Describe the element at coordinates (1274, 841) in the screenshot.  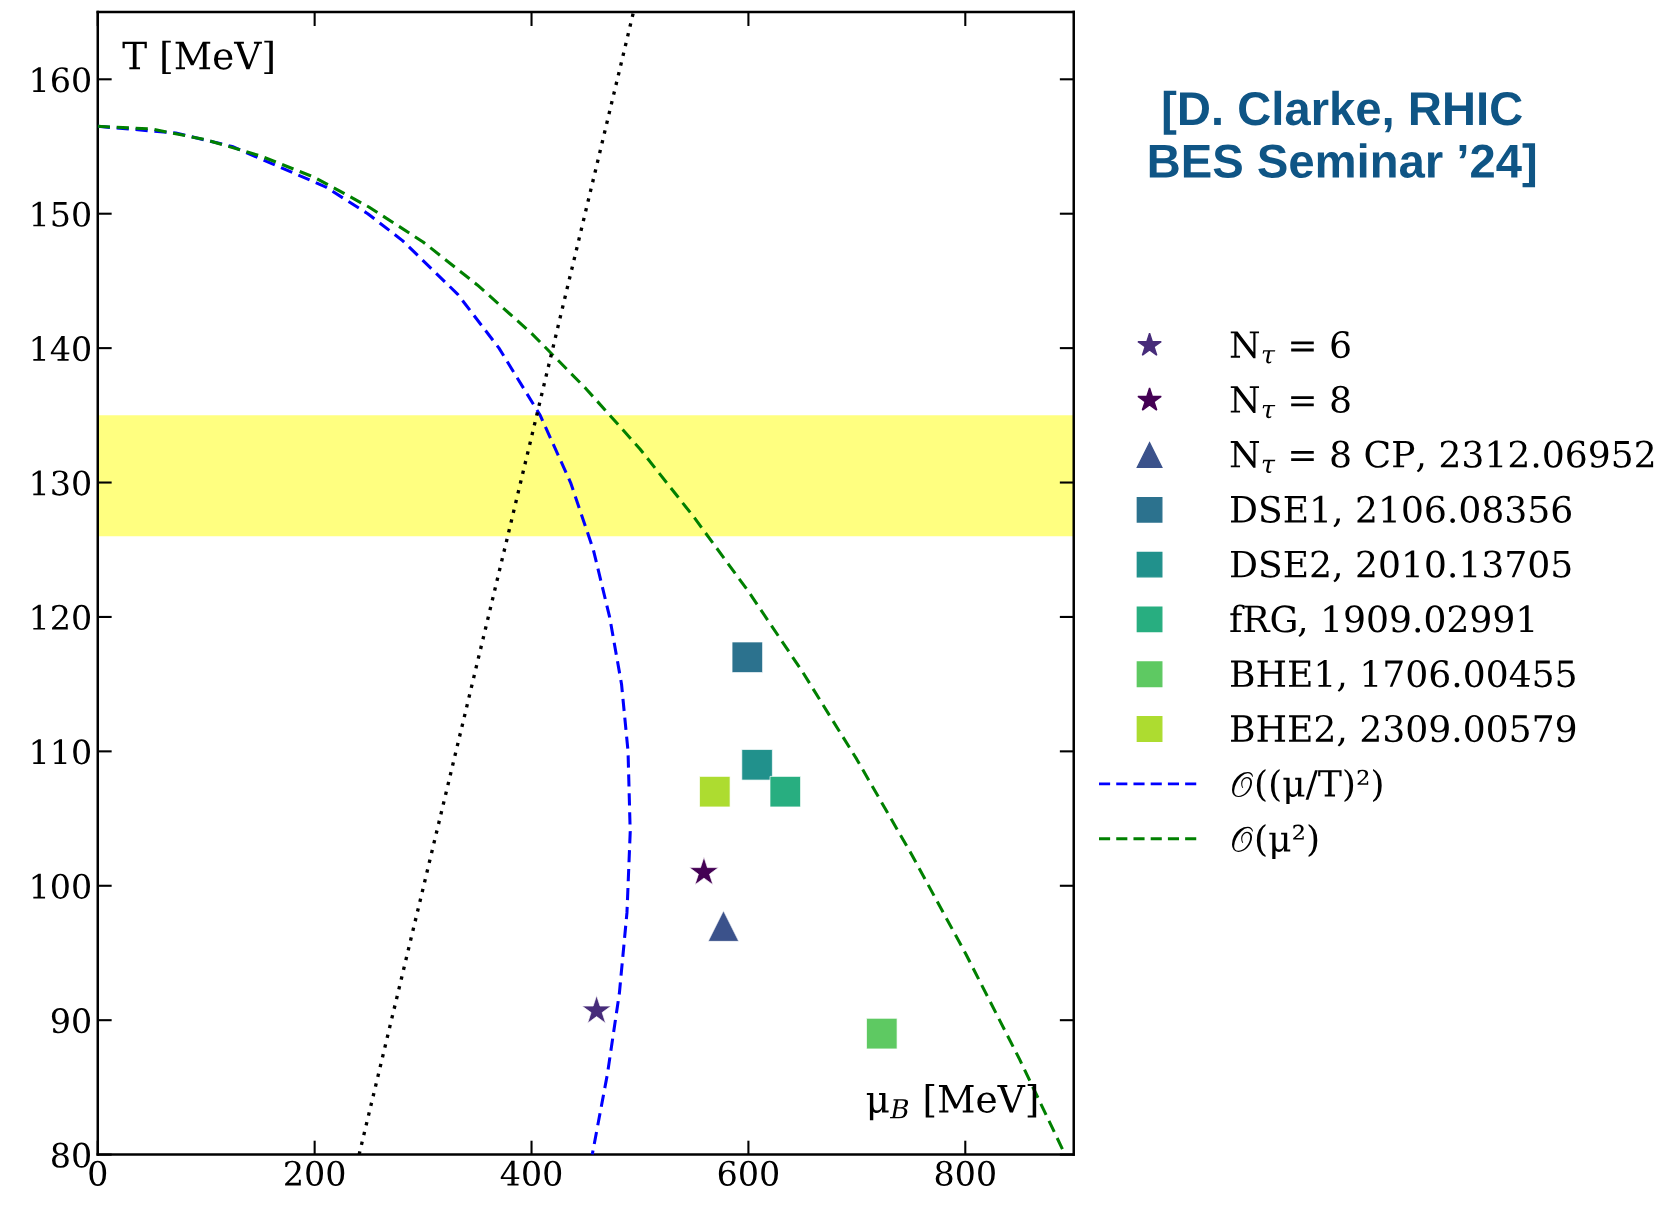
I see `legend-label: 𝒪(μ²)` at that location.